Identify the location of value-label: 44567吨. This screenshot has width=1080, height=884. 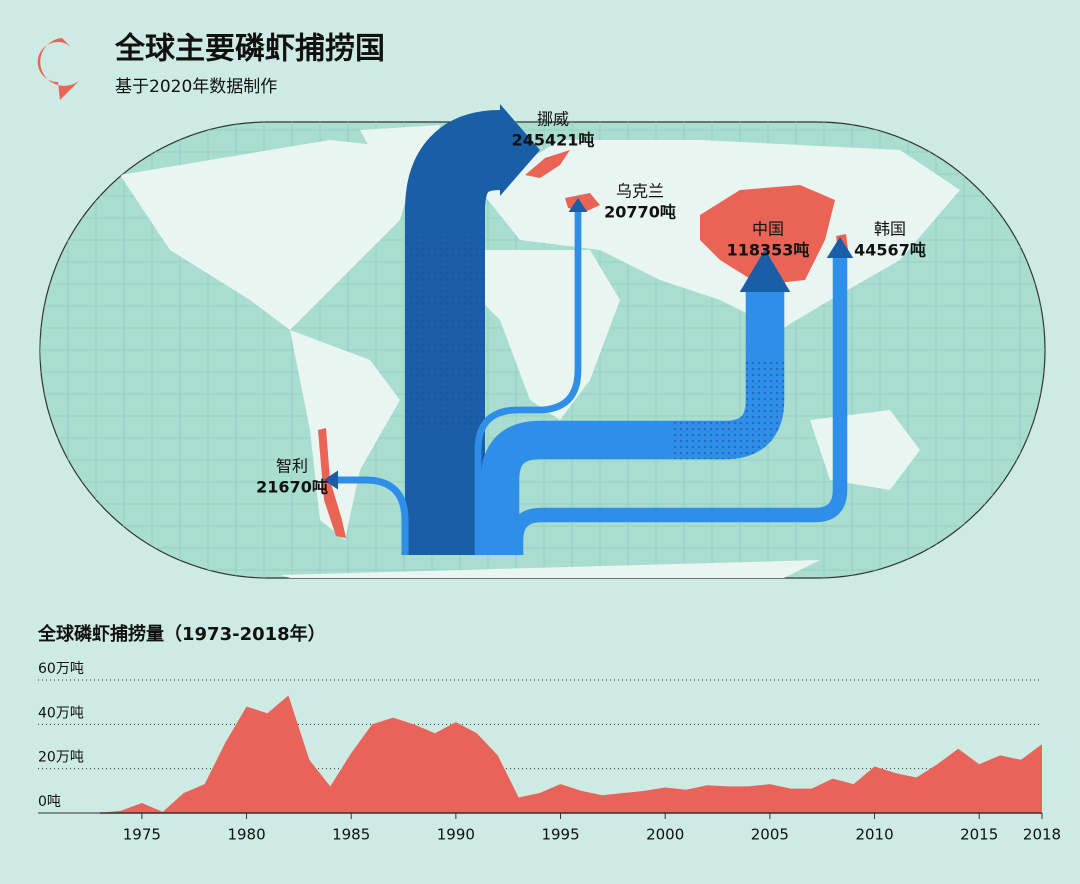
(890, 250).